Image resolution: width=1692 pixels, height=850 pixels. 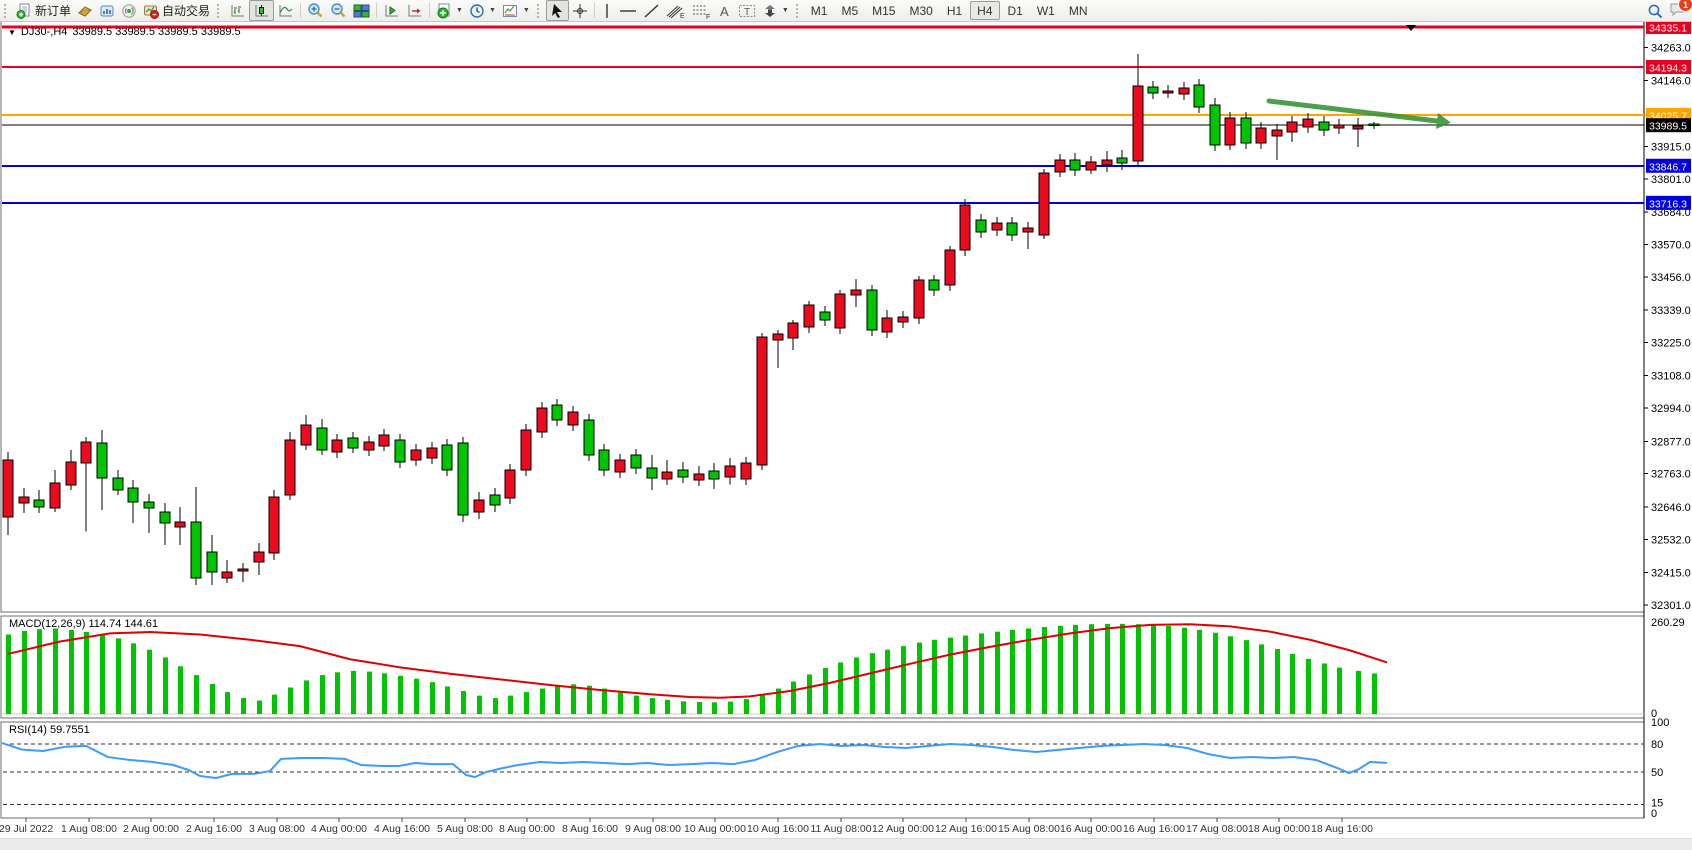 I want to click on text-tool-button: A, so click(x=725, y=10).